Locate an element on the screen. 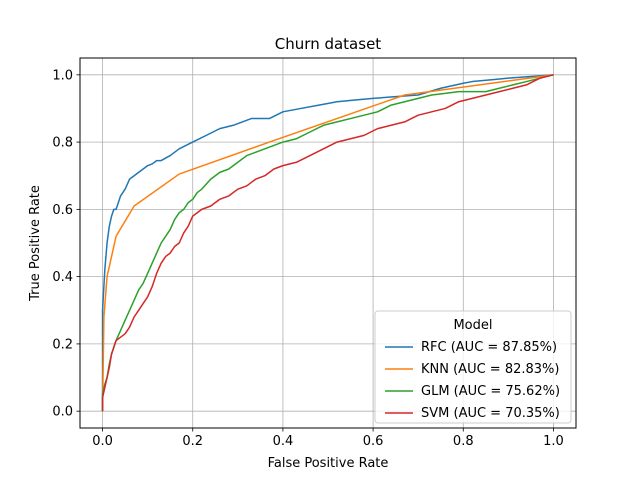  x-tick-label: 0.2 is located at coordinates (192, 441).